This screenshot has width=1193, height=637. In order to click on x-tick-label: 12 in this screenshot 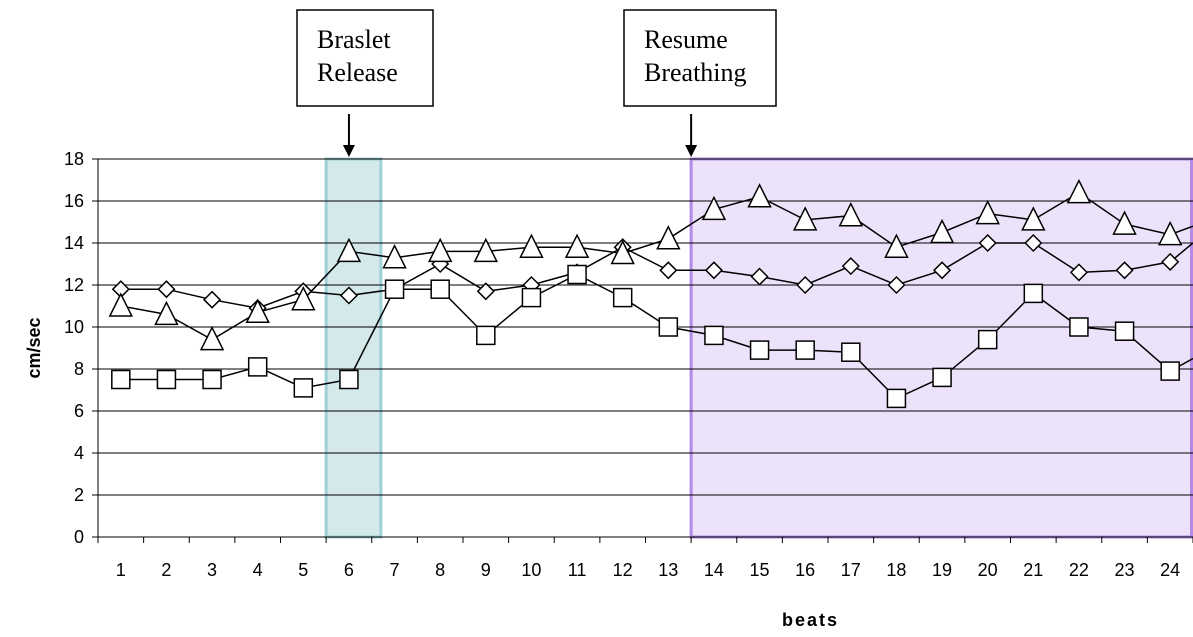, I will do `click(623, 570)`.